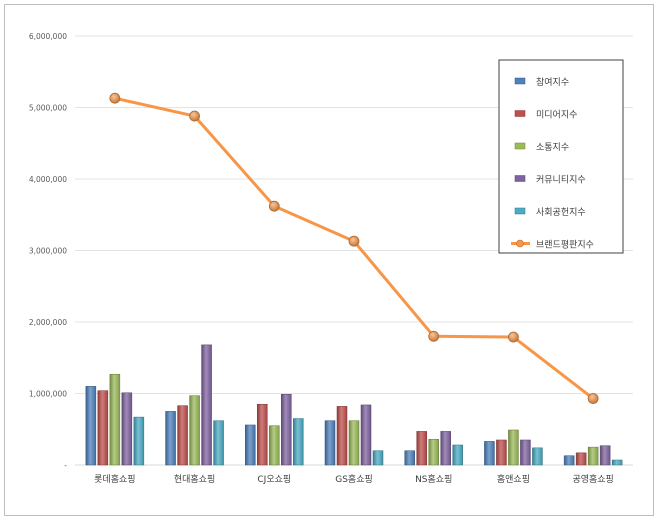  I want to click on bar-미디어지수-홈앤쇼핑, so click(501, 452).